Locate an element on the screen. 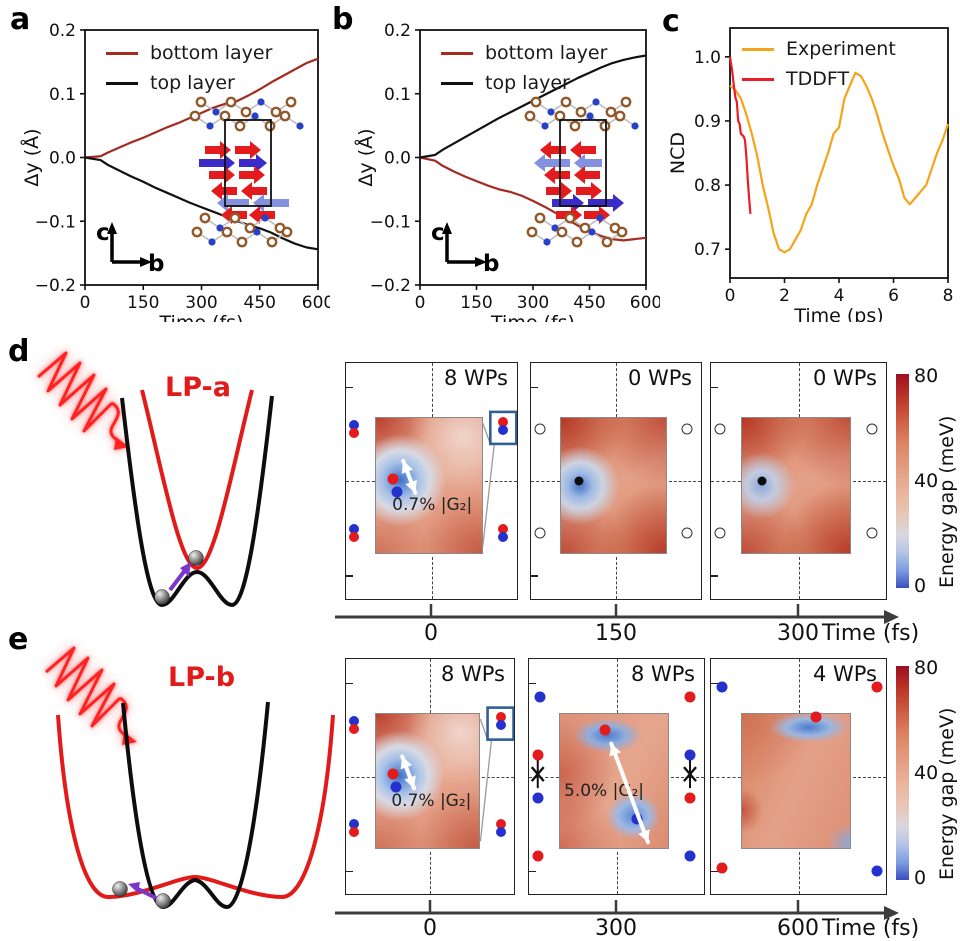 This screenshot has height=941, width=960. wp-panel-d-300fs: 0 WPs is located at coordinates (798, 481).